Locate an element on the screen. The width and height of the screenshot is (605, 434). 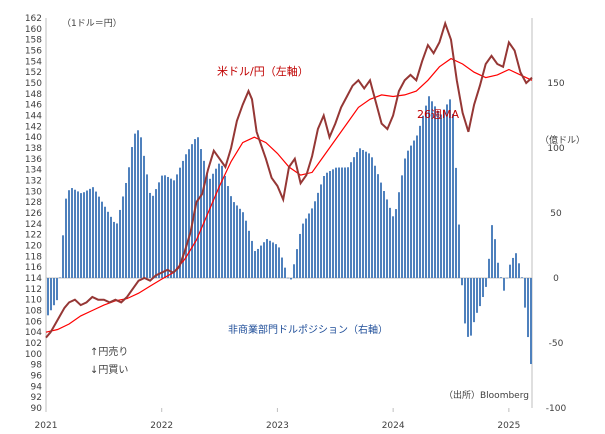
left-tick-label: 110 is located at coordinates (33, 301).